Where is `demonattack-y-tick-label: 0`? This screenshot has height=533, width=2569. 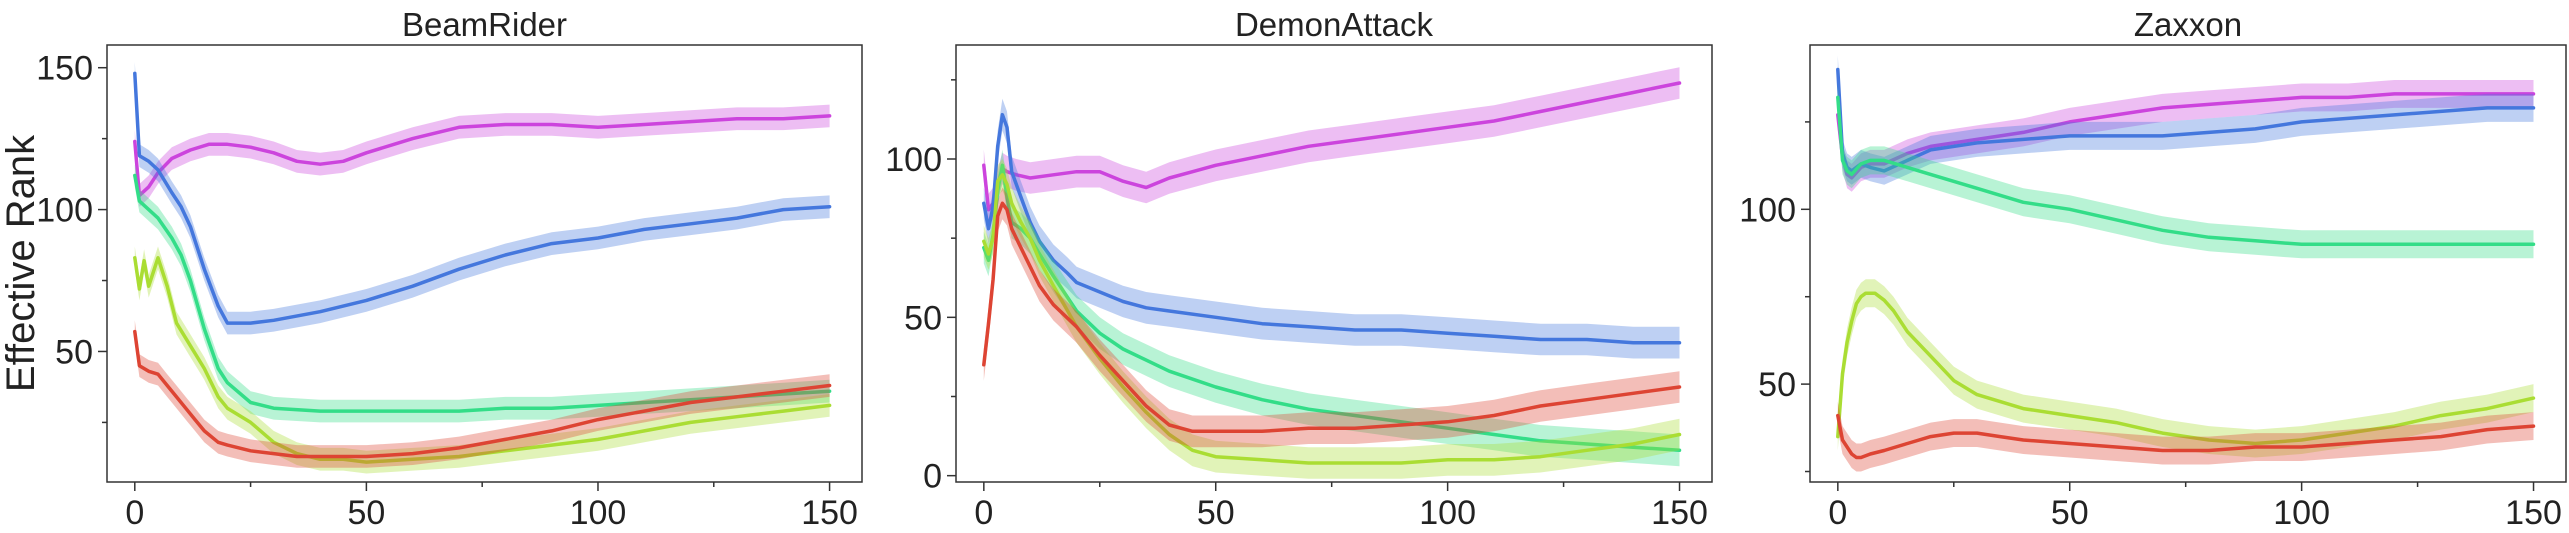
demonattack-y-tick-label: 0 is located at coordinates (932, 477).